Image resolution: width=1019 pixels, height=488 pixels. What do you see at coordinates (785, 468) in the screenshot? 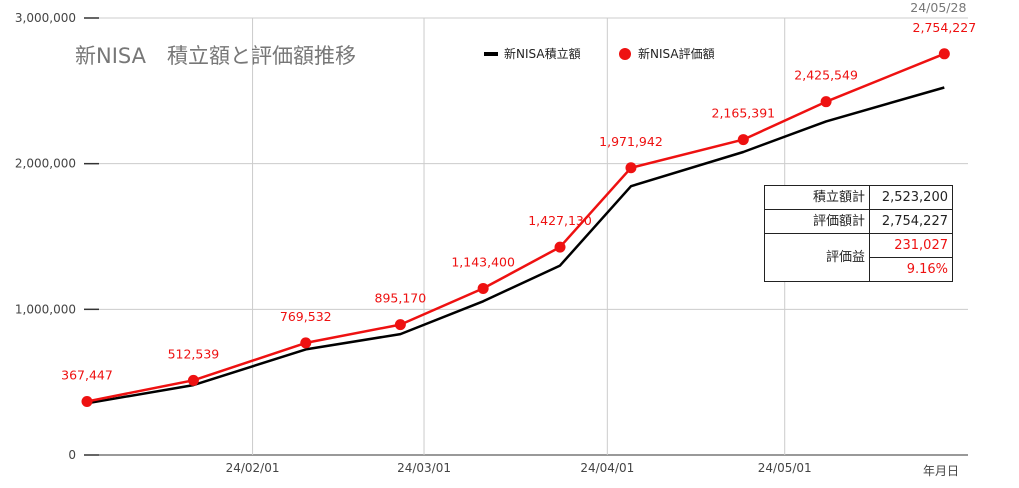
I see `x-tick-label: 24/05/01` at bounding box center [785, 468].